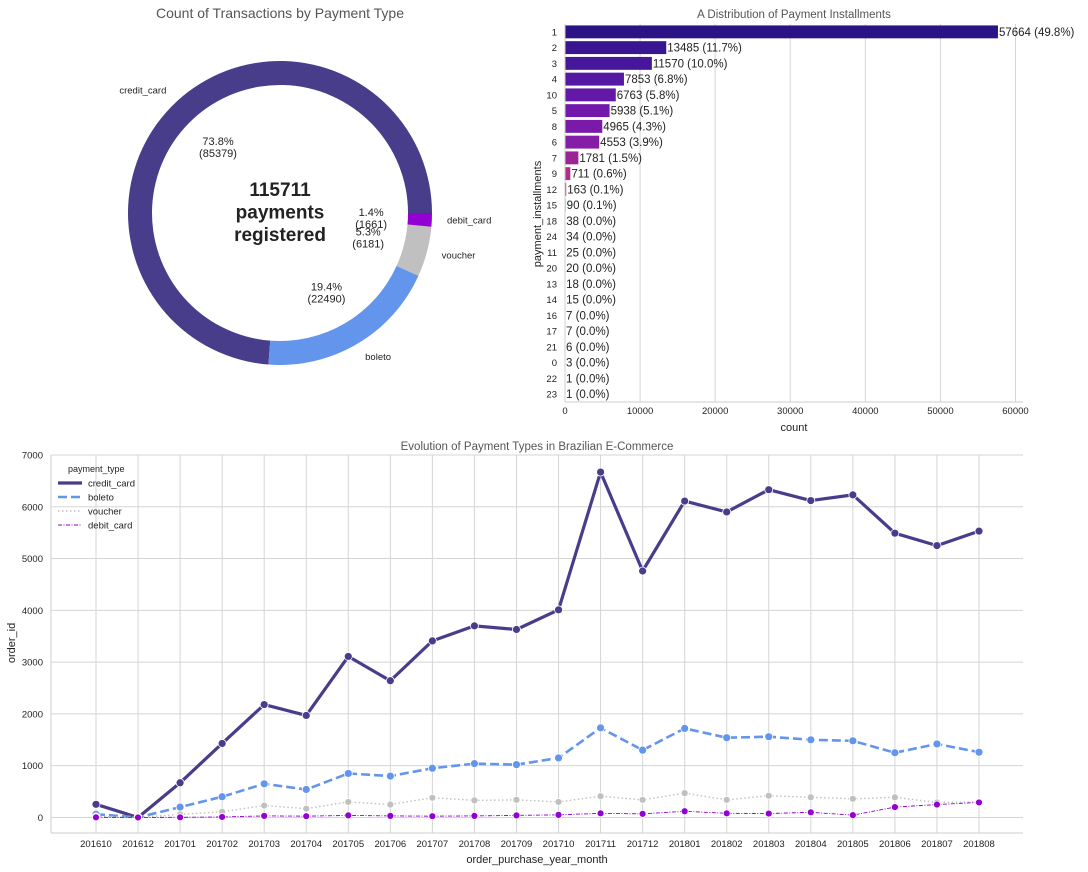 This screenshot has height=872, width=1088. Describe the element at coordinates (853, 844) in the screenshot. I see `x-tick-label: 201805` at that location.